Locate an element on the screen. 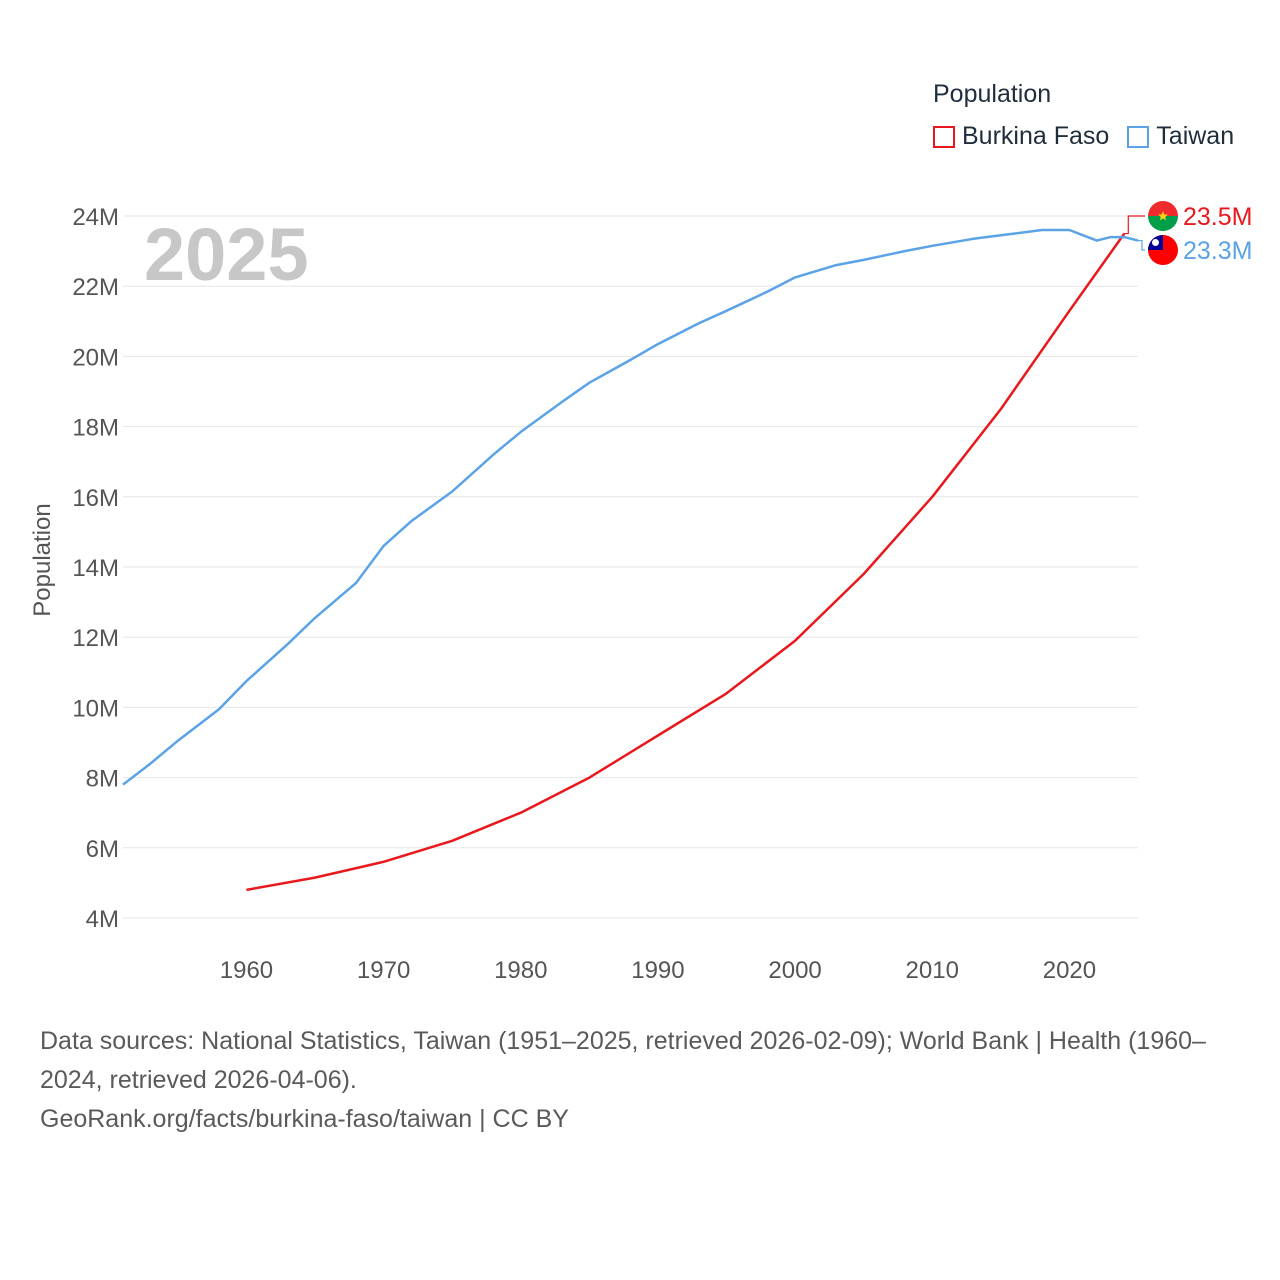  end-value-label: 23.5M is located at coordinates (1217, 217).